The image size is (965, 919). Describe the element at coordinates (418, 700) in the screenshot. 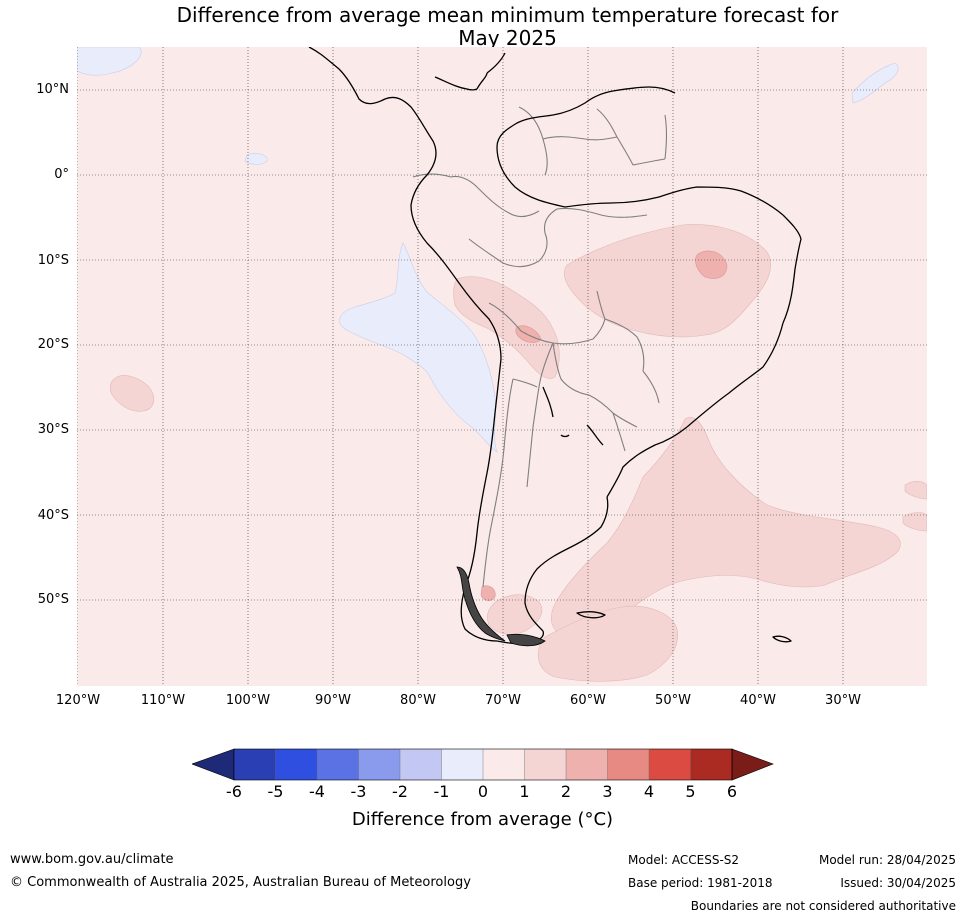

I see `lon-label-80w: 80°W` at that location.